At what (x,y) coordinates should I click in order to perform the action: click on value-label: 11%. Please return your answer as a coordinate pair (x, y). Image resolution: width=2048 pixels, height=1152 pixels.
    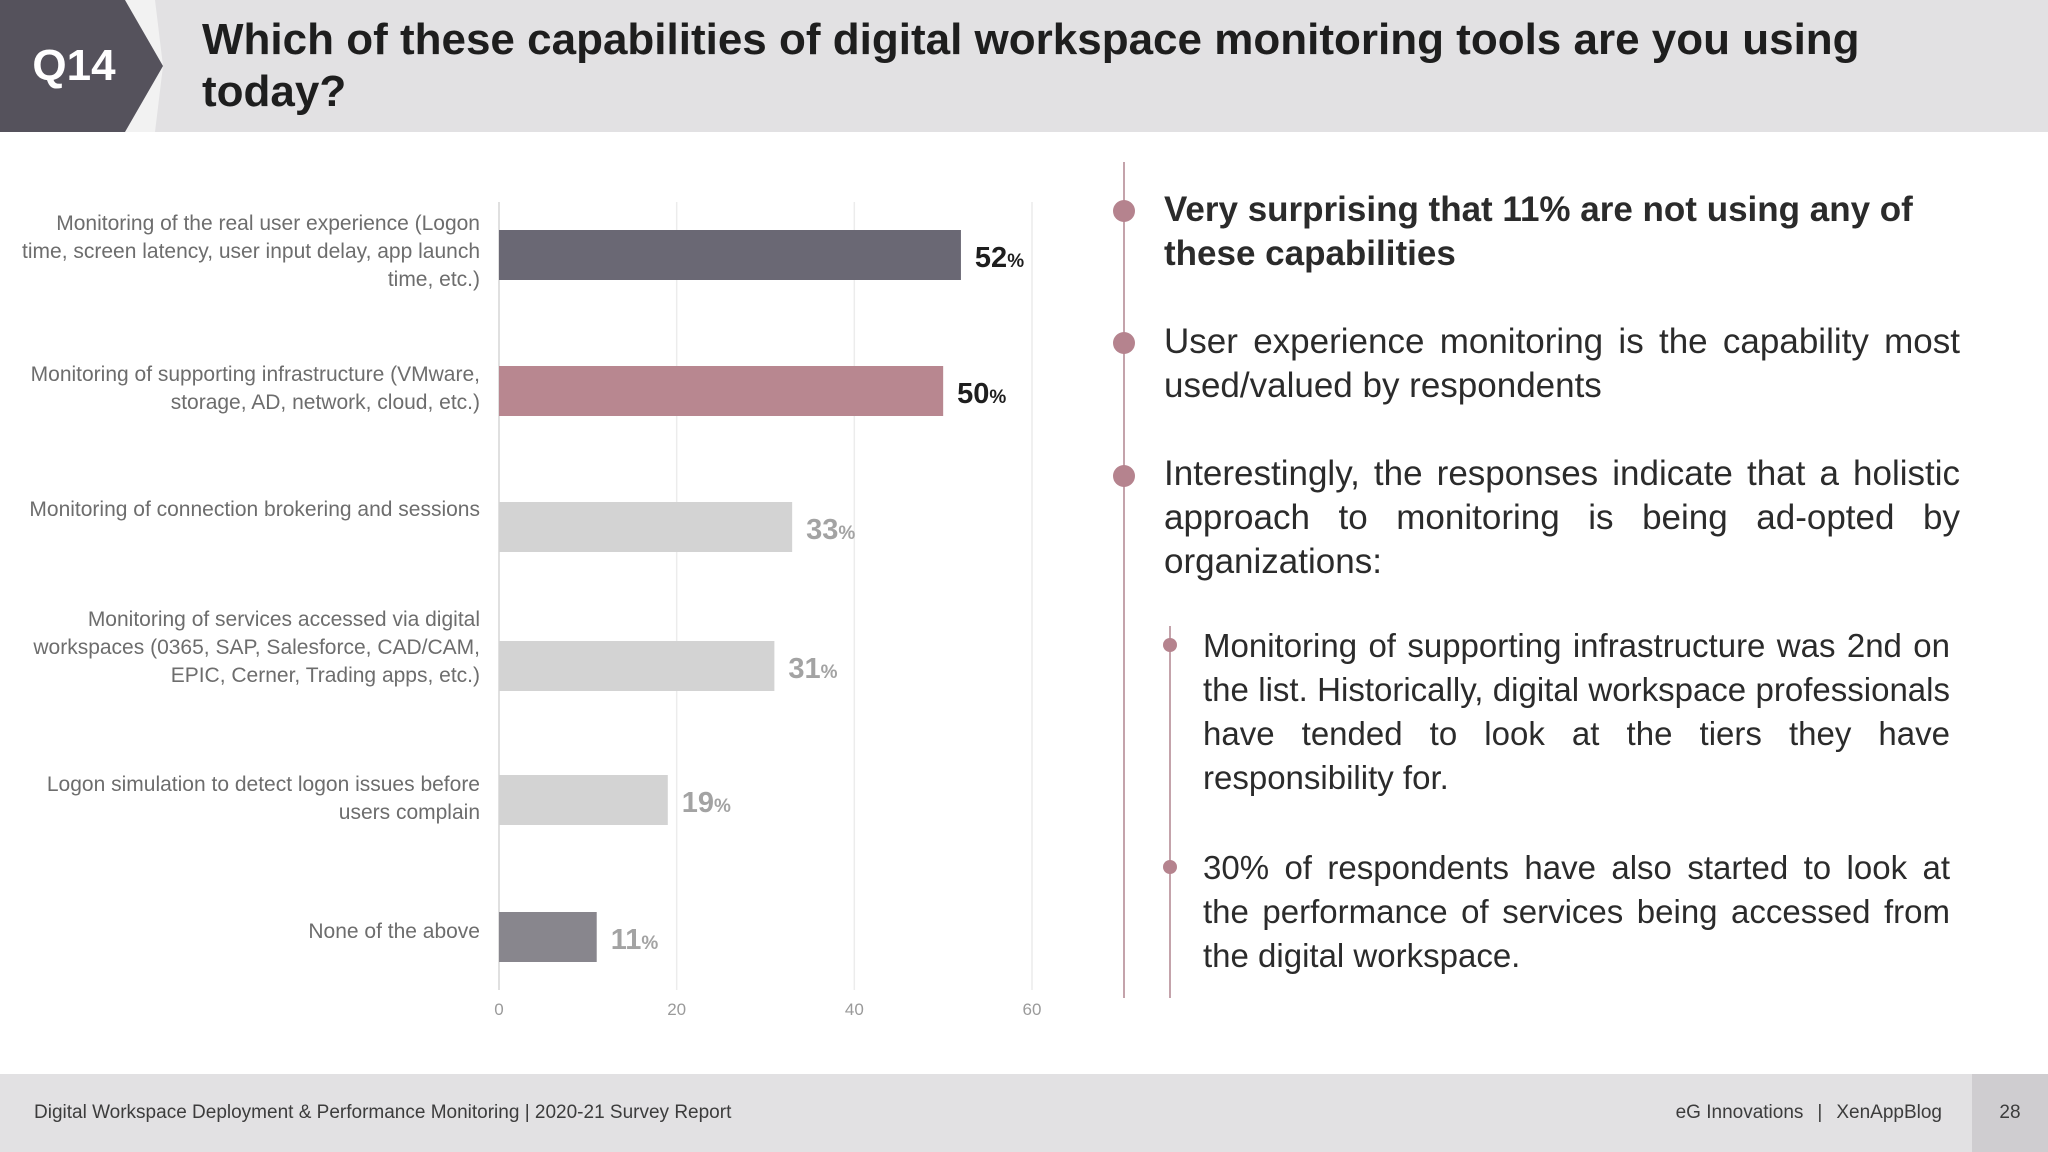
    Looking at the image, I should click on (634, 940).